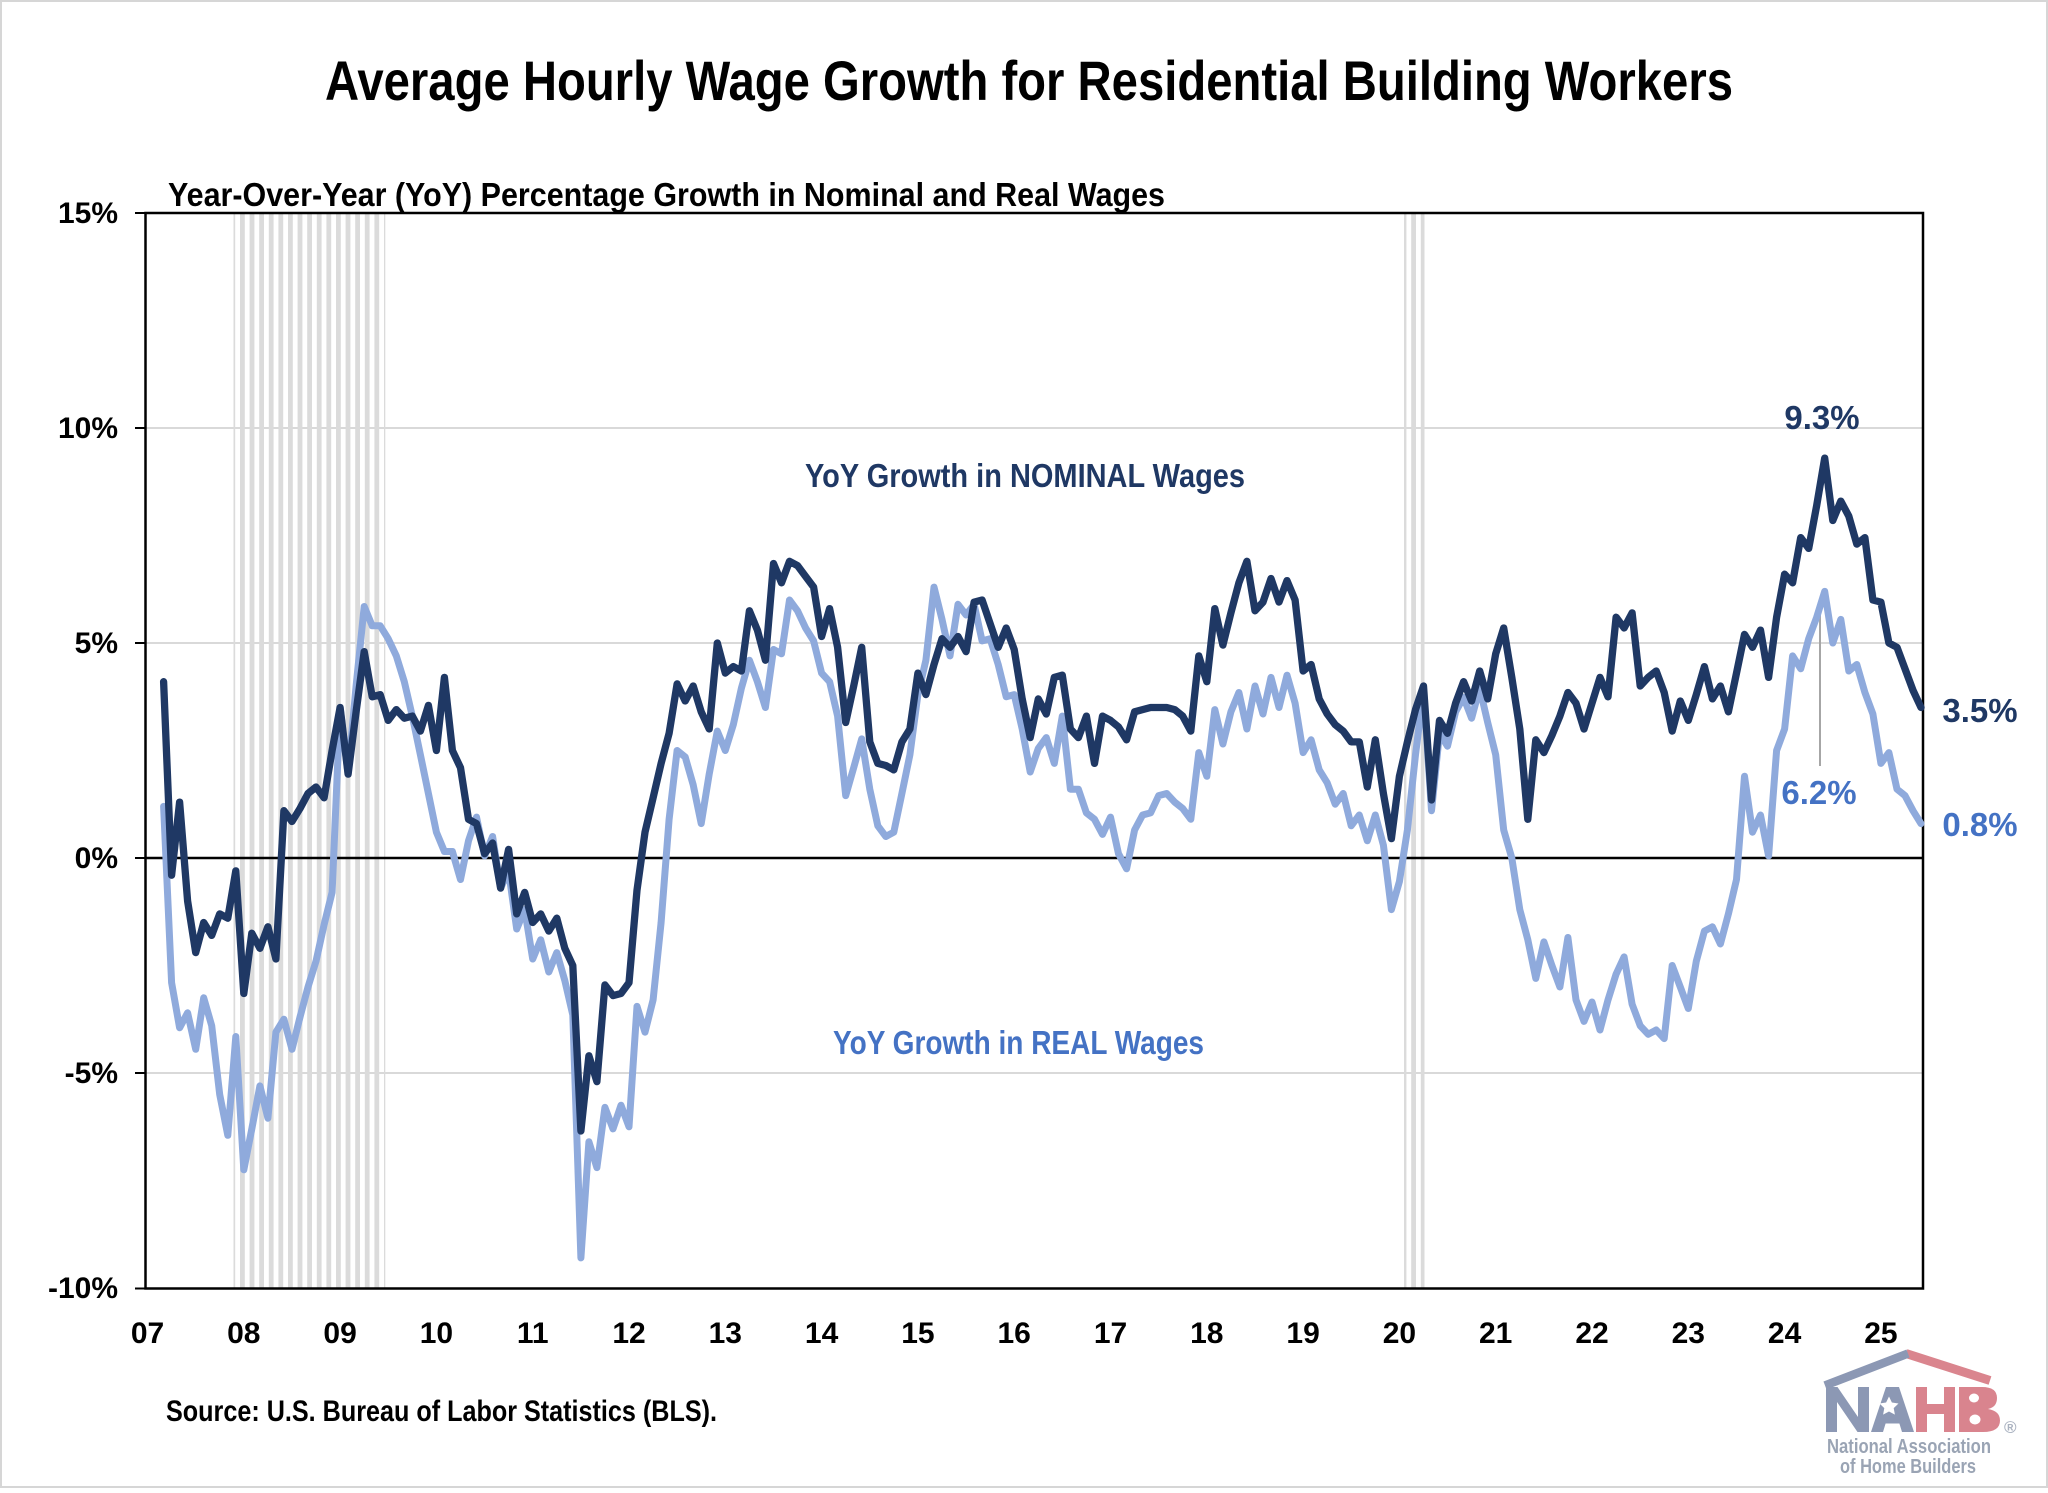  Describe the element at coordinates (1979, 824) in the screenshot. I see `svg-text: 0.8%` at that location.